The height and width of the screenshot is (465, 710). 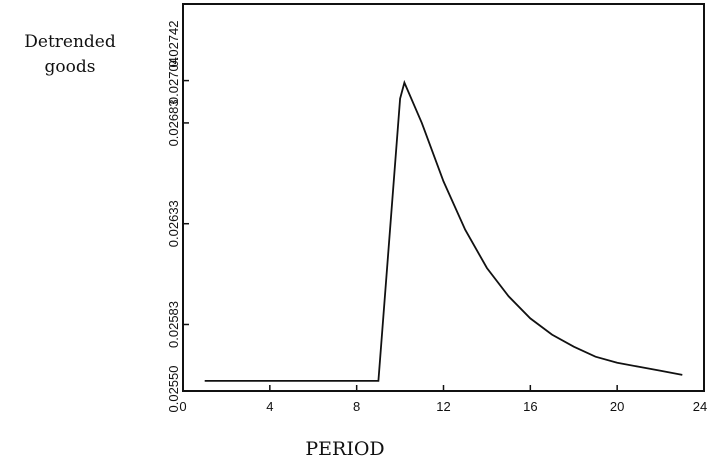 What do you see at coordinates (173, 223) in the screenshot?
I see `y-tick-label: 0.02633` at bounding box center [173, 223].